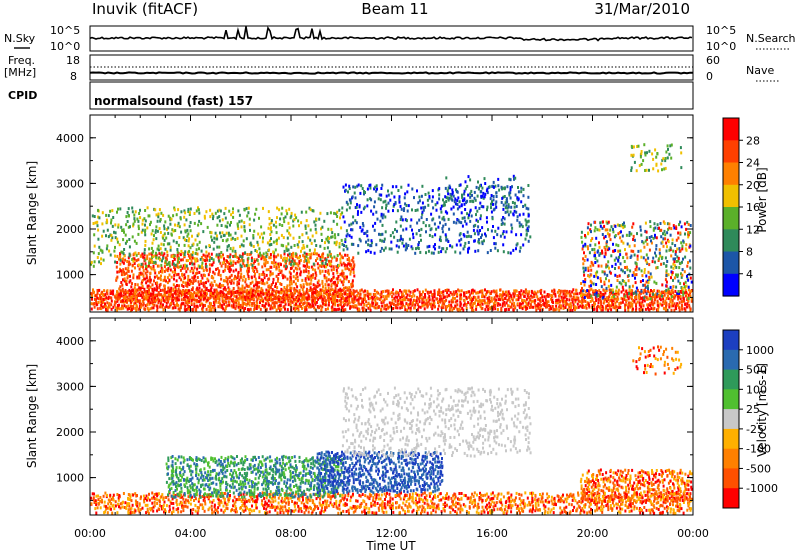 The width and height of the screenshot is (800, 554). I want to click on cpid-text: normalsound (fast) 157, so click(173, 101).